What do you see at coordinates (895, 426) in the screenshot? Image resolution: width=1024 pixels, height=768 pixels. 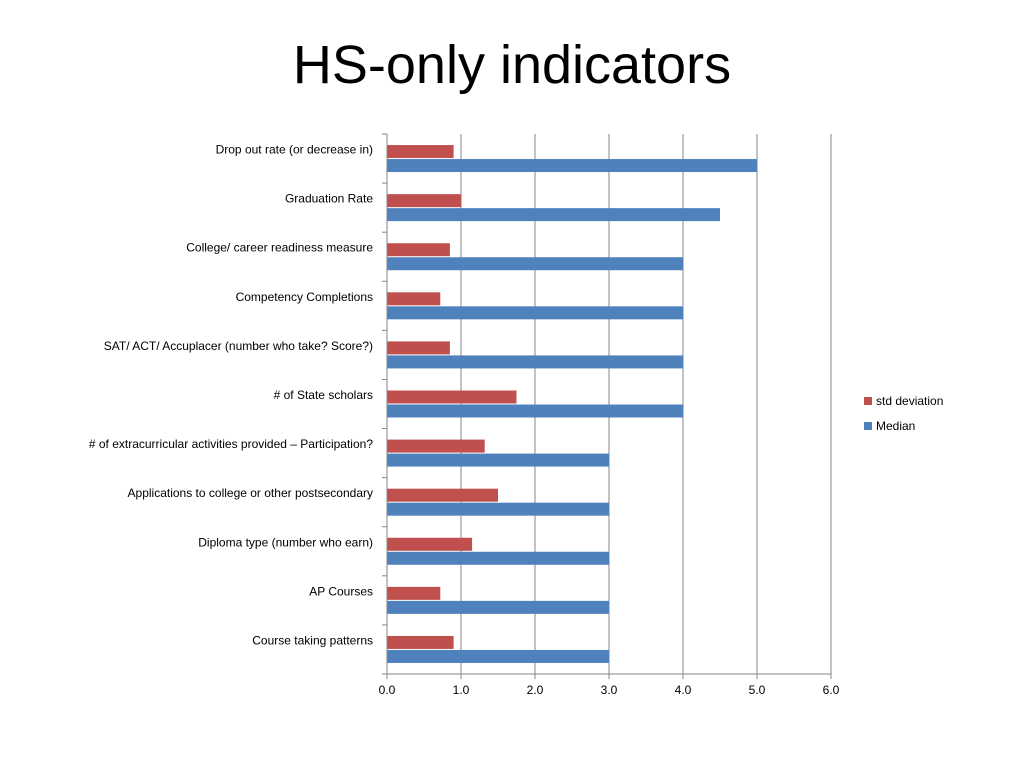 I see `legend-label: Median` at bounding box center [895, 426].